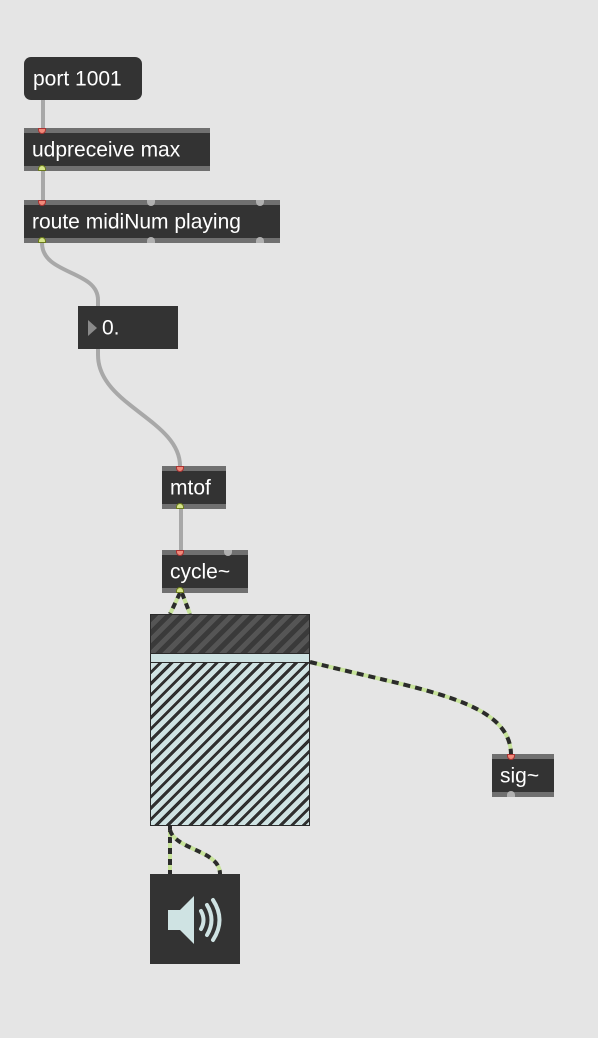 This screenshot has height=1038, width=598. I want to click on scope-band, so click(230, 658).